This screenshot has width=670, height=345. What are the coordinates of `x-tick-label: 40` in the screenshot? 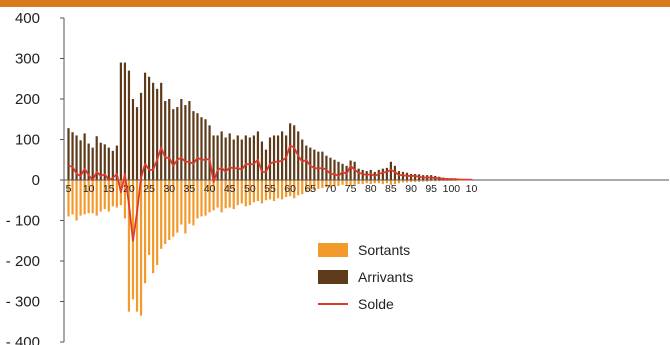 It's located at (210, 189).